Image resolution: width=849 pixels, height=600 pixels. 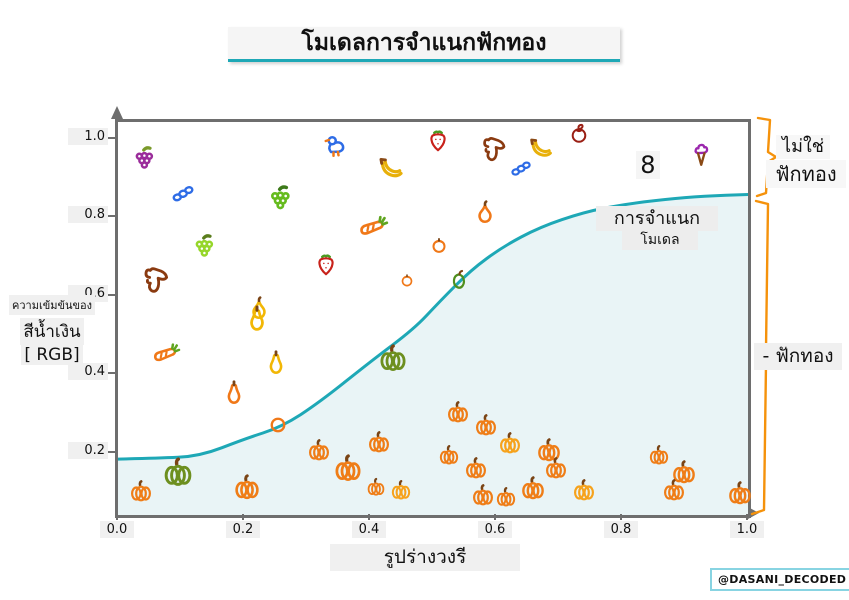 I want to click on not-pumpkin-label-line1: ไม่ใช่, so click(x=803, y=147).